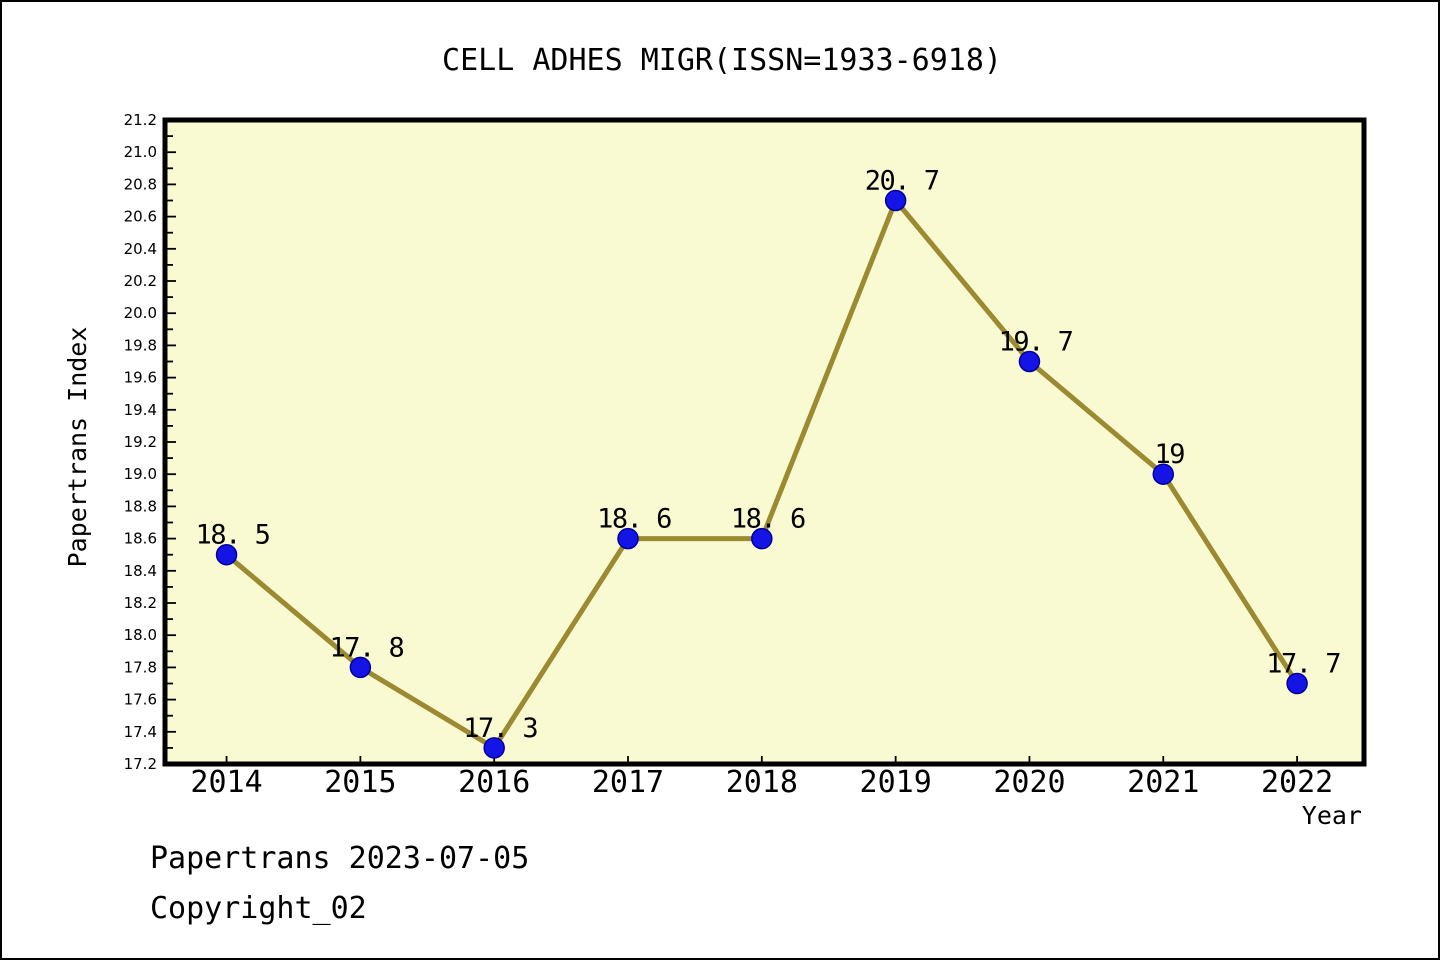  I want to click on y-axis-tick-label: 18.0, so click(140, 635).